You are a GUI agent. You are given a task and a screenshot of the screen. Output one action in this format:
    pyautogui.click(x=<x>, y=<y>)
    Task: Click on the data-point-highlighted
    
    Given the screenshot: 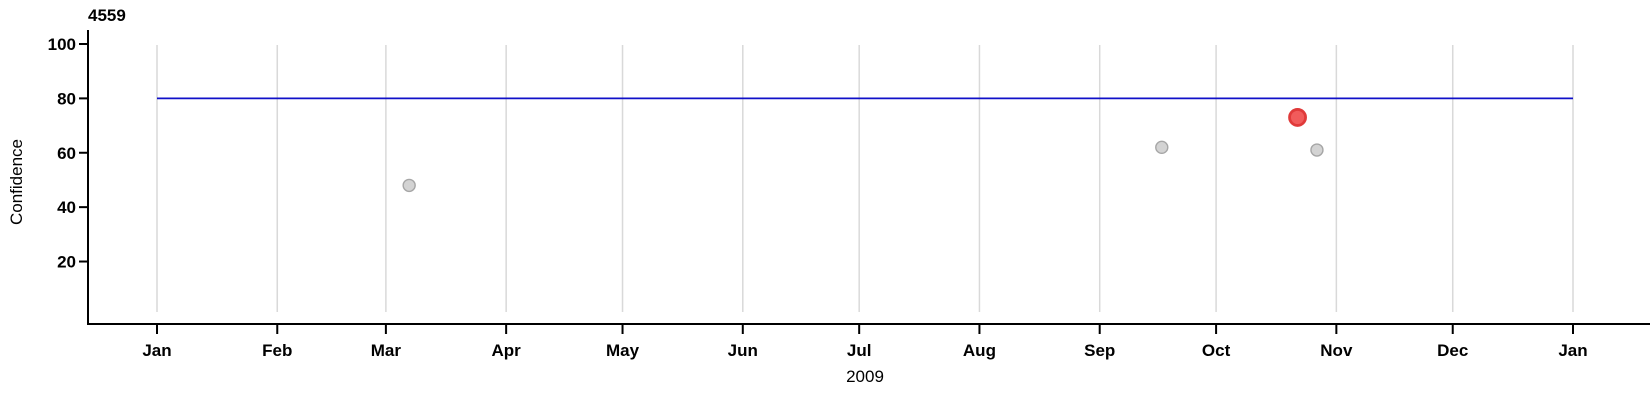 What is the action you would take?
    pyautogui.click(x=1297, y=117)
    